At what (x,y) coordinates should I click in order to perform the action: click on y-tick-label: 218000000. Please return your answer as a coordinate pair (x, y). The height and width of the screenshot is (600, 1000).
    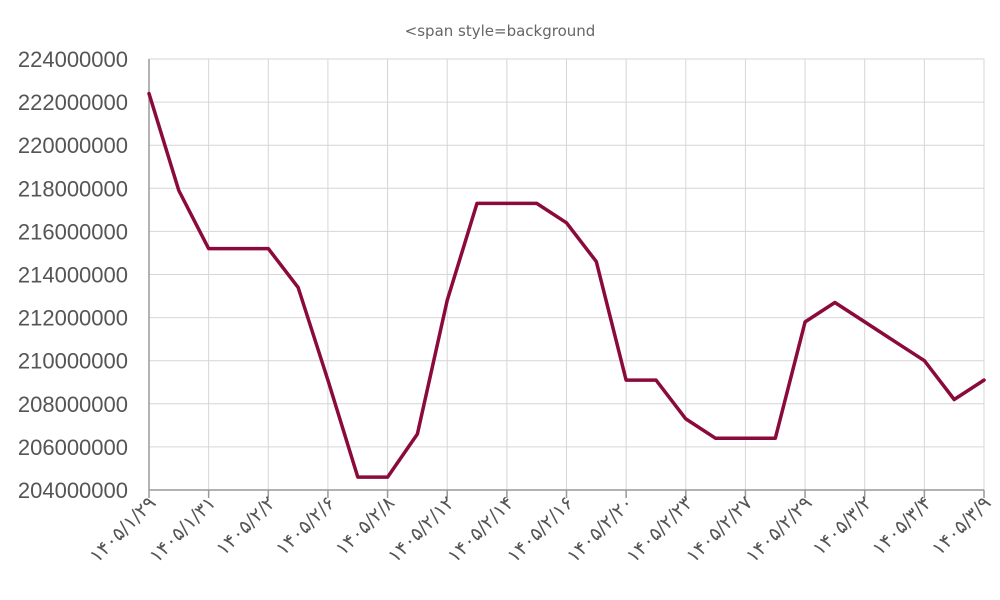
    Looking at the image, I should click on (73, 188).